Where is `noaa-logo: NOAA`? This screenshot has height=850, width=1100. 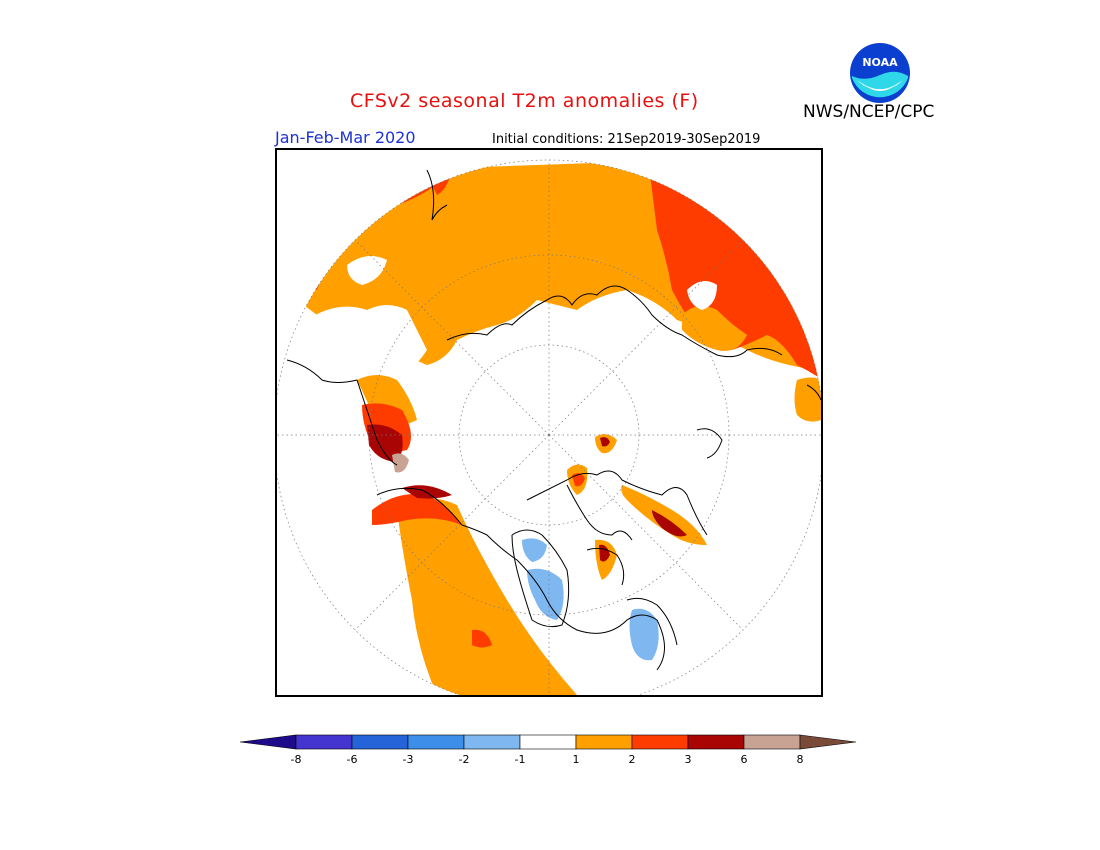
noaa-logo: NOAA is located at coordinates (880, 73).